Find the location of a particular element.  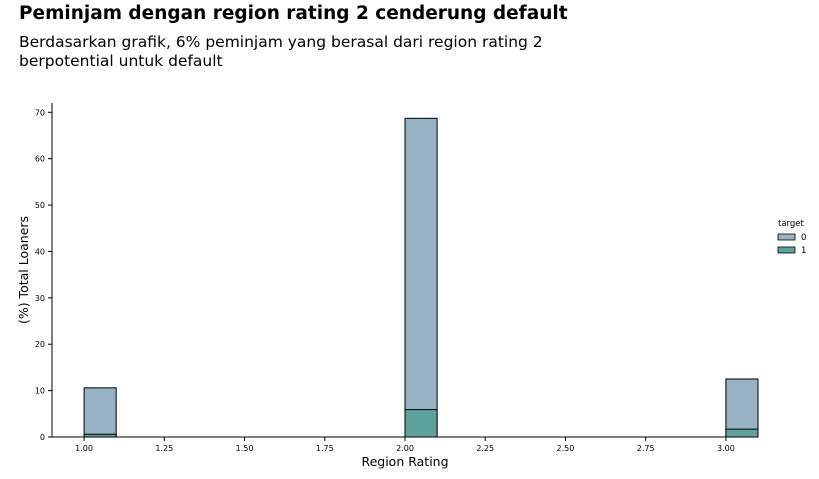

x-tick-label: 3.00 is located at coordinates (726, 448).